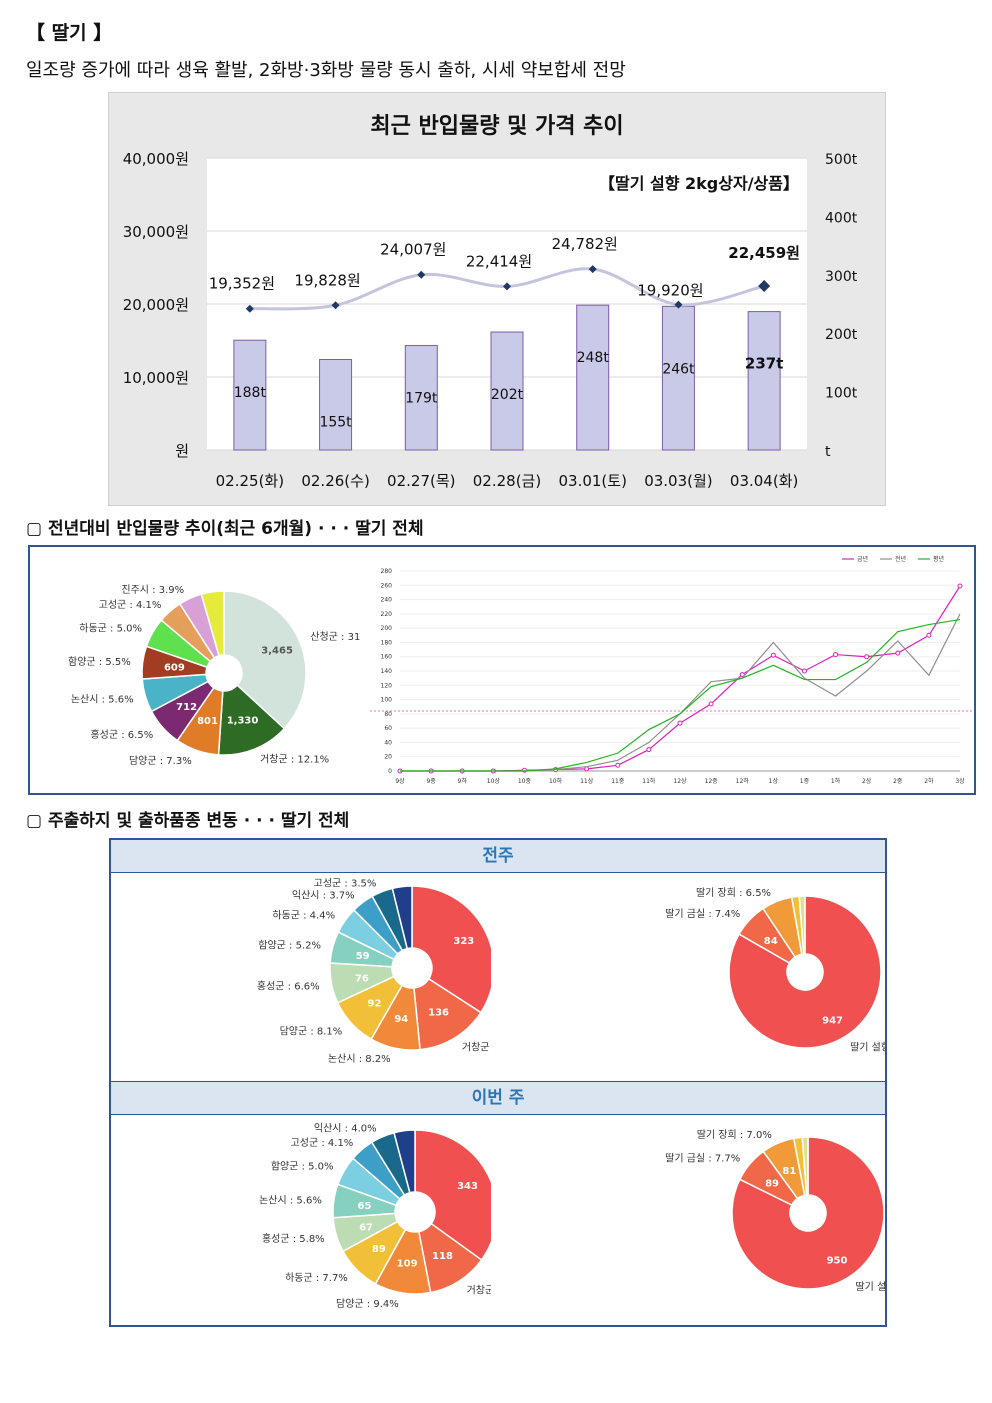  I want to click on x-tick-label: 1하, so click(836, 781).